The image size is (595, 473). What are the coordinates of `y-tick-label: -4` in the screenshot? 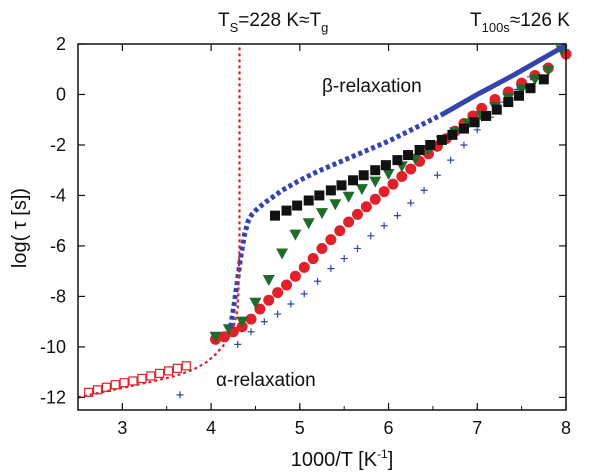 It's located at (58, 195).